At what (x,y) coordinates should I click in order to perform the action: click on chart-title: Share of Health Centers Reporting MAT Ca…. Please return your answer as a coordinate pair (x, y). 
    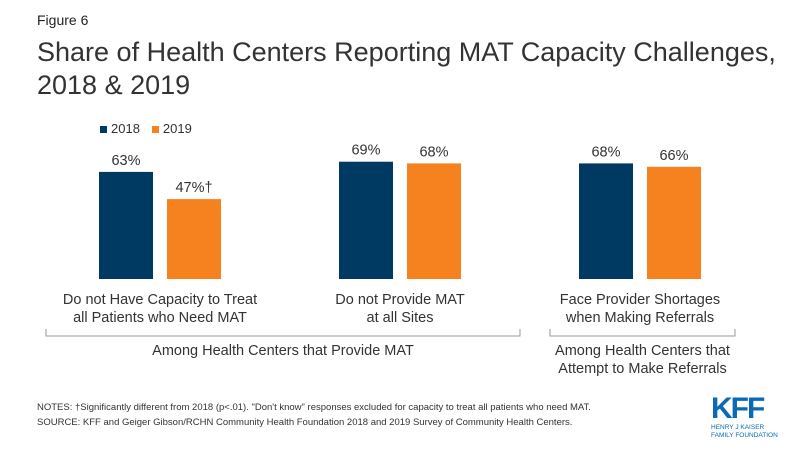
    Looking at the image, I should click on (406, 68).